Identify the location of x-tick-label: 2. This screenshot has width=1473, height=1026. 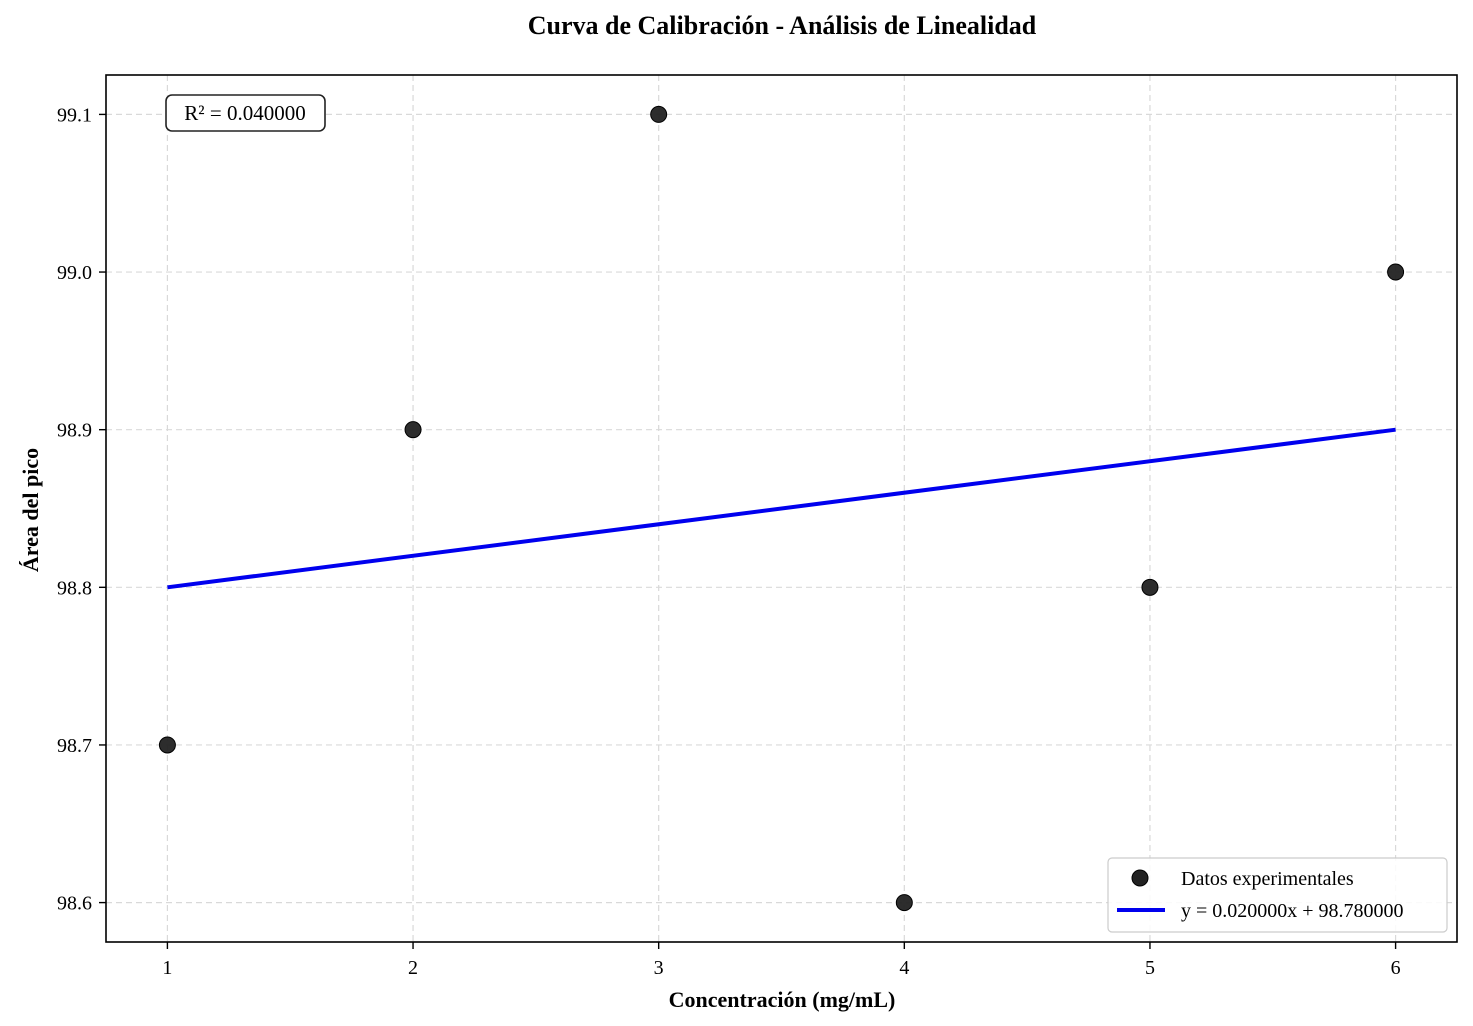
(413, 968).